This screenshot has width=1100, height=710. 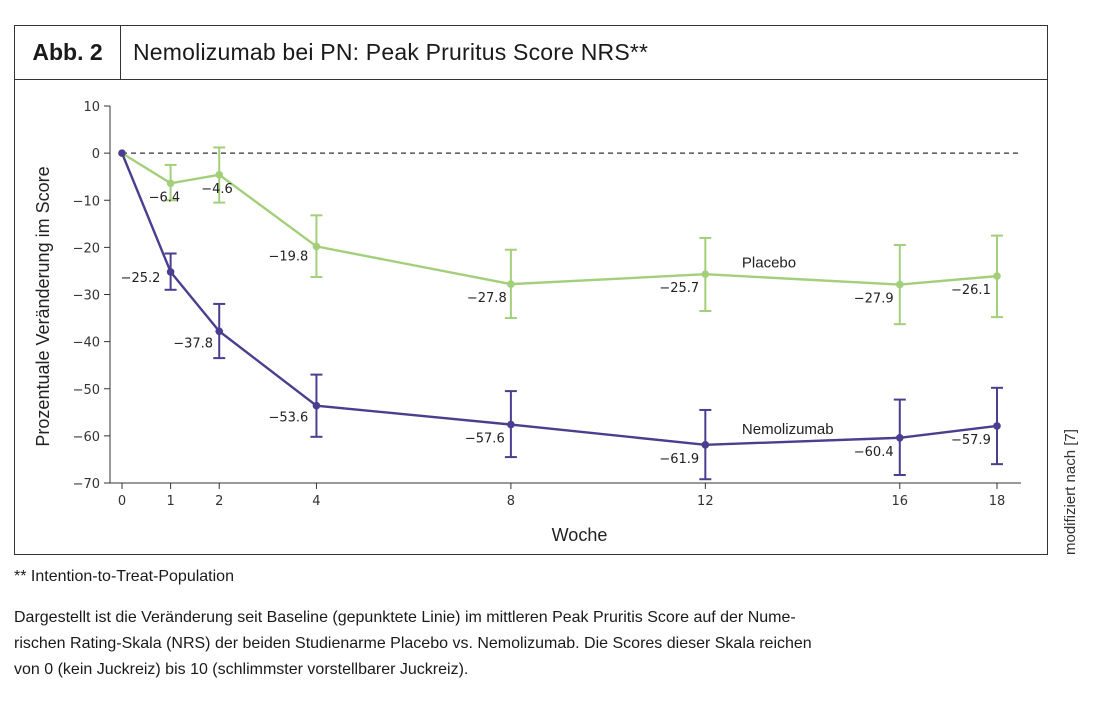 What do you see at coordinates (43, 306) in the screenshot?
I see `y-axis-label: Prozentuale Veränderung im Score` at bounding box center [43, 306].